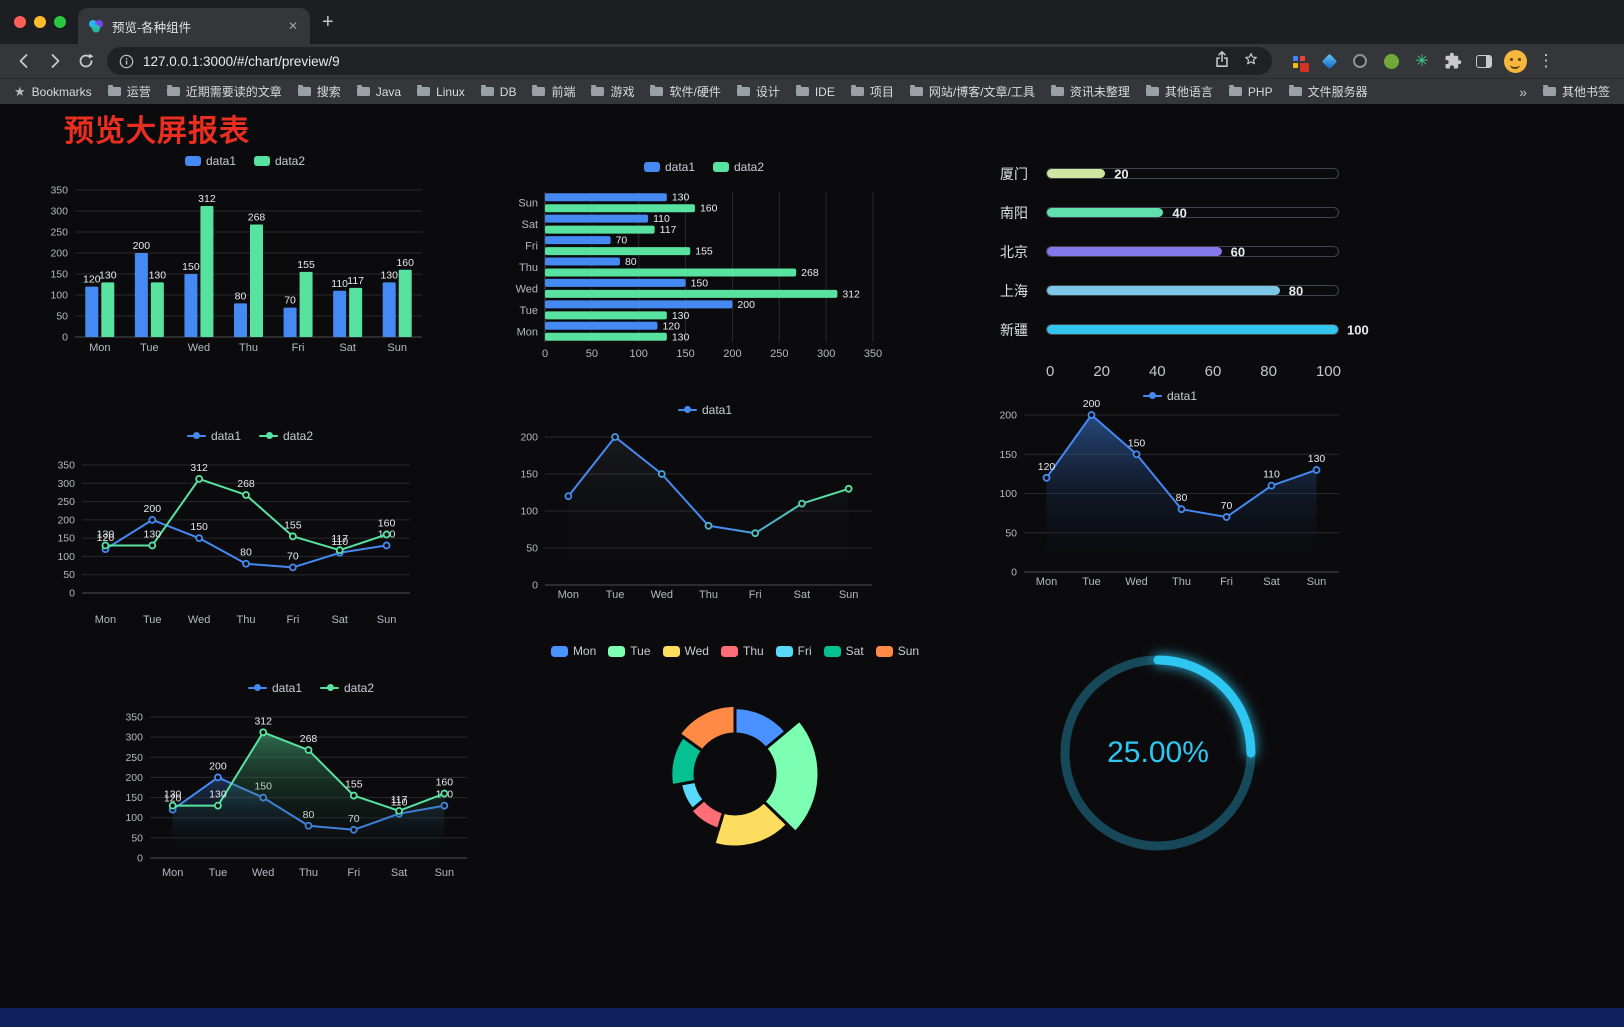  What do you see at coordinates (1190, 212) in the screenshot?
I see `capsule-row: 南阳 40` at bounding box center [1190, 212].